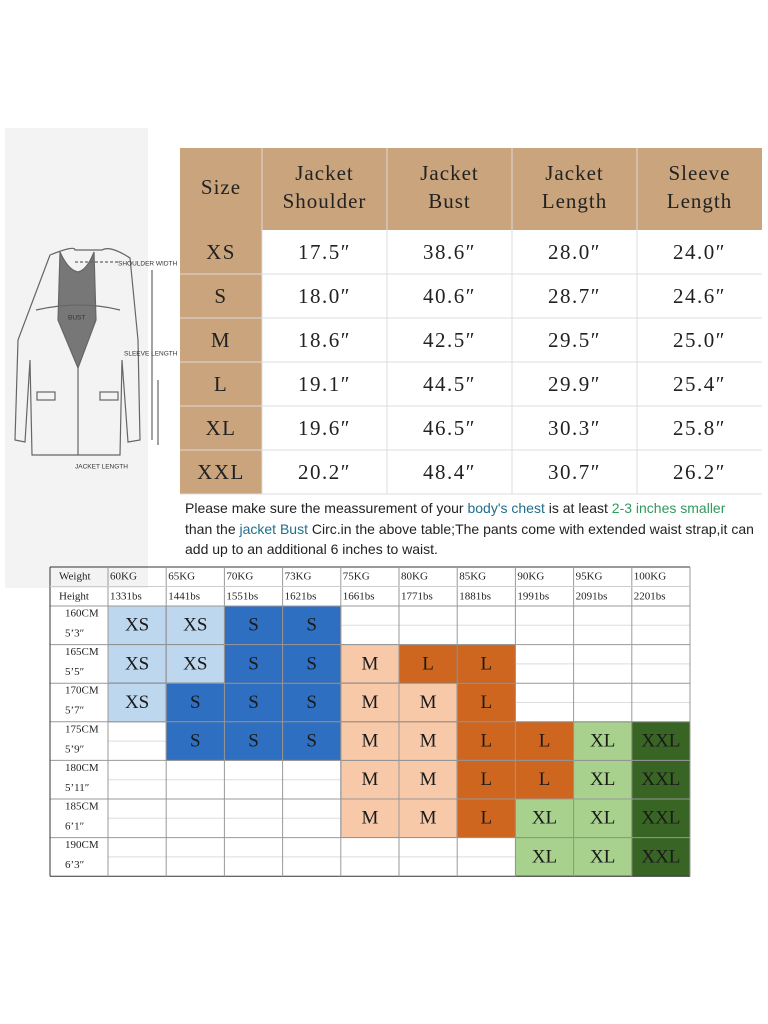  What do you see at coordinates (82, 614) in the screenshot?
I see `height-label: 160CM` at bounding box center [82, 614].